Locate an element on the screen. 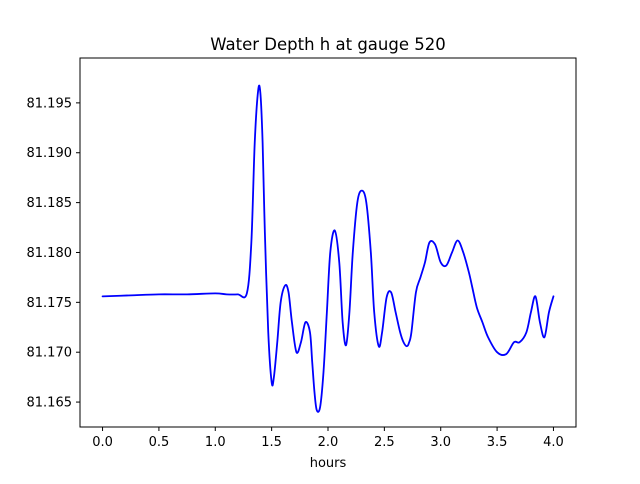  x-tick-label: 3.0 is located at coordinates (440, 442).